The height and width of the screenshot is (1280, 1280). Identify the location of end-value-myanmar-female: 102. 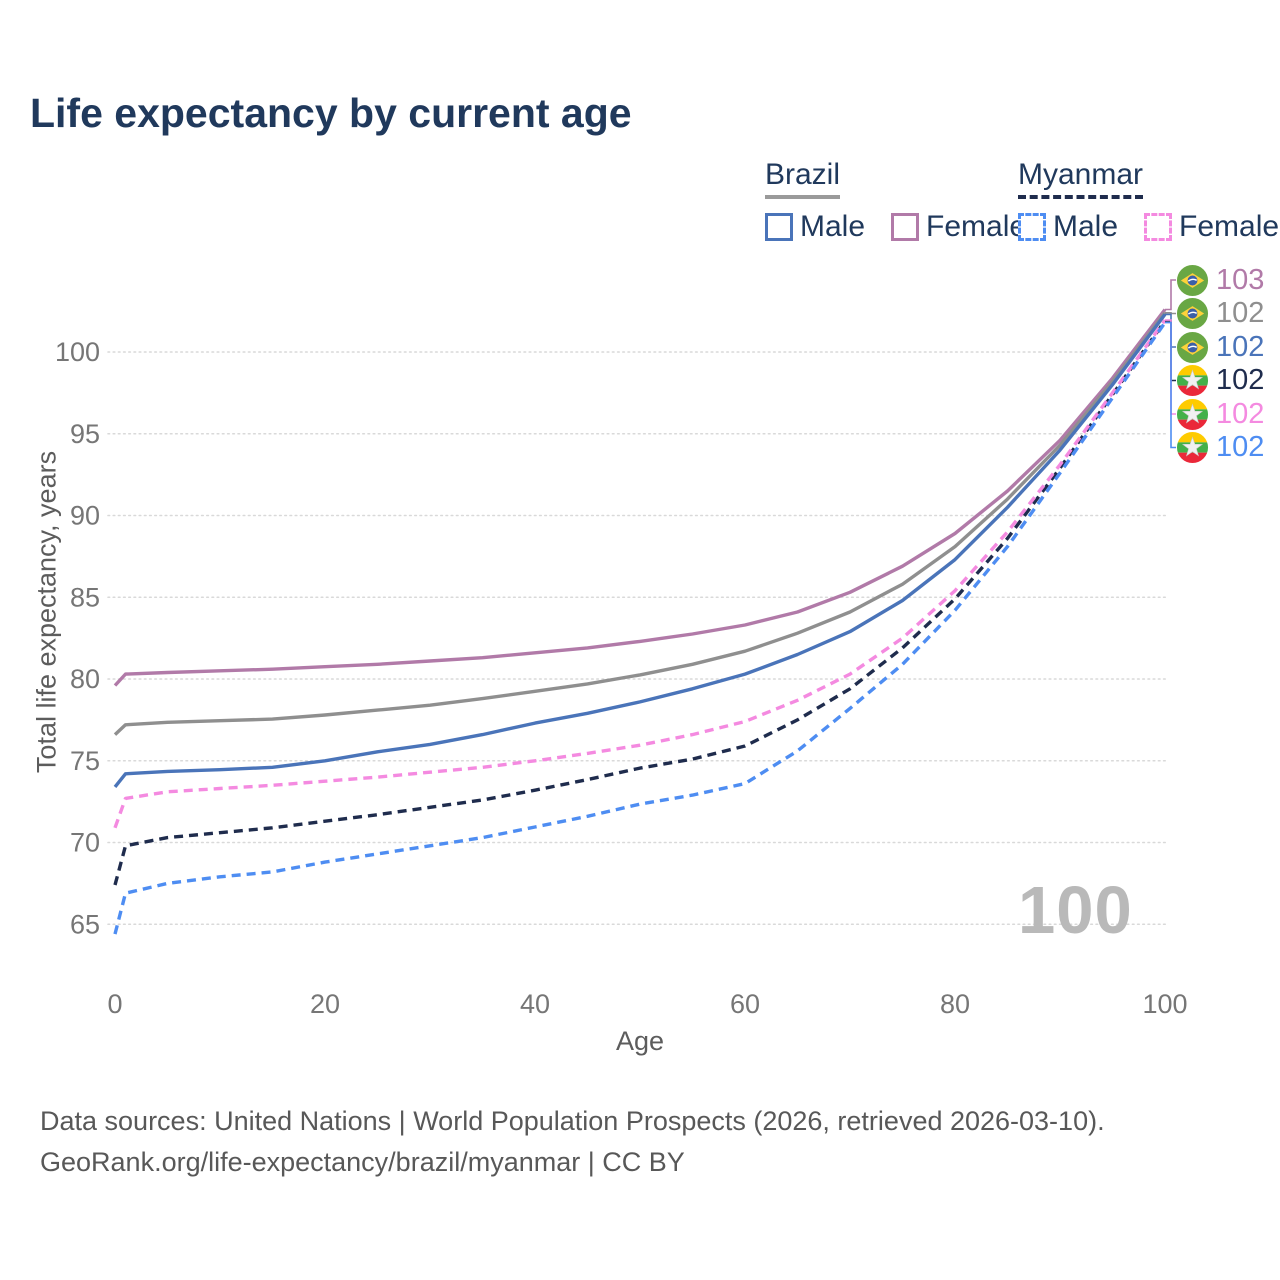
(1240, 413).